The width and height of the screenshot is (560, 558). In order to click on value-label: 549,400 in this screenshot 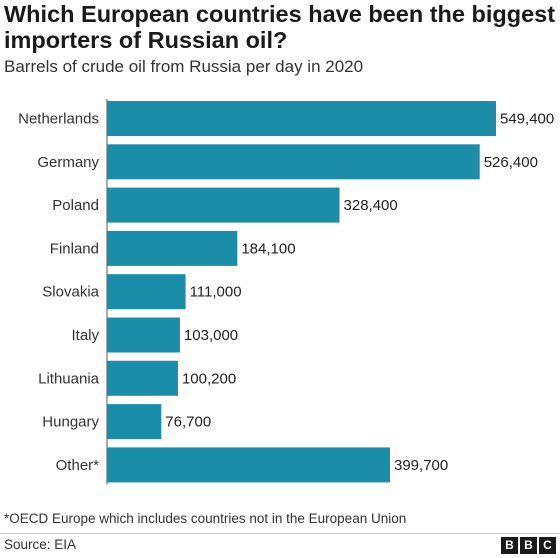, I will do `click(527, 119)`.